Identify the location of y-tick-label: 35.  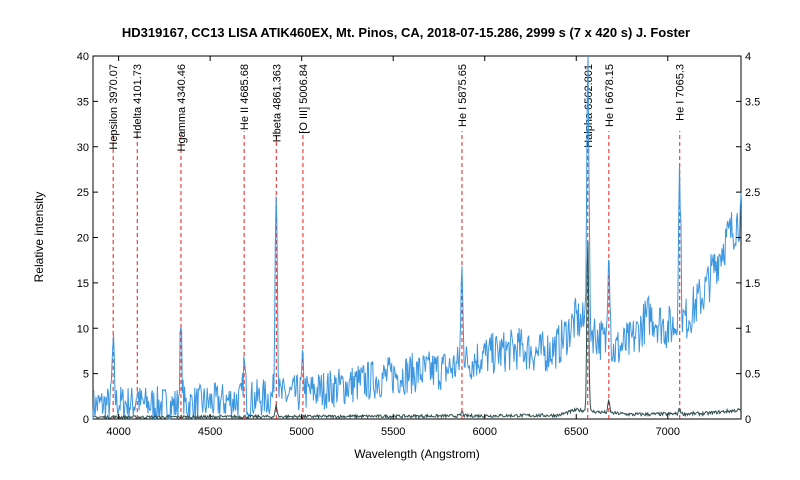
(83, 102).